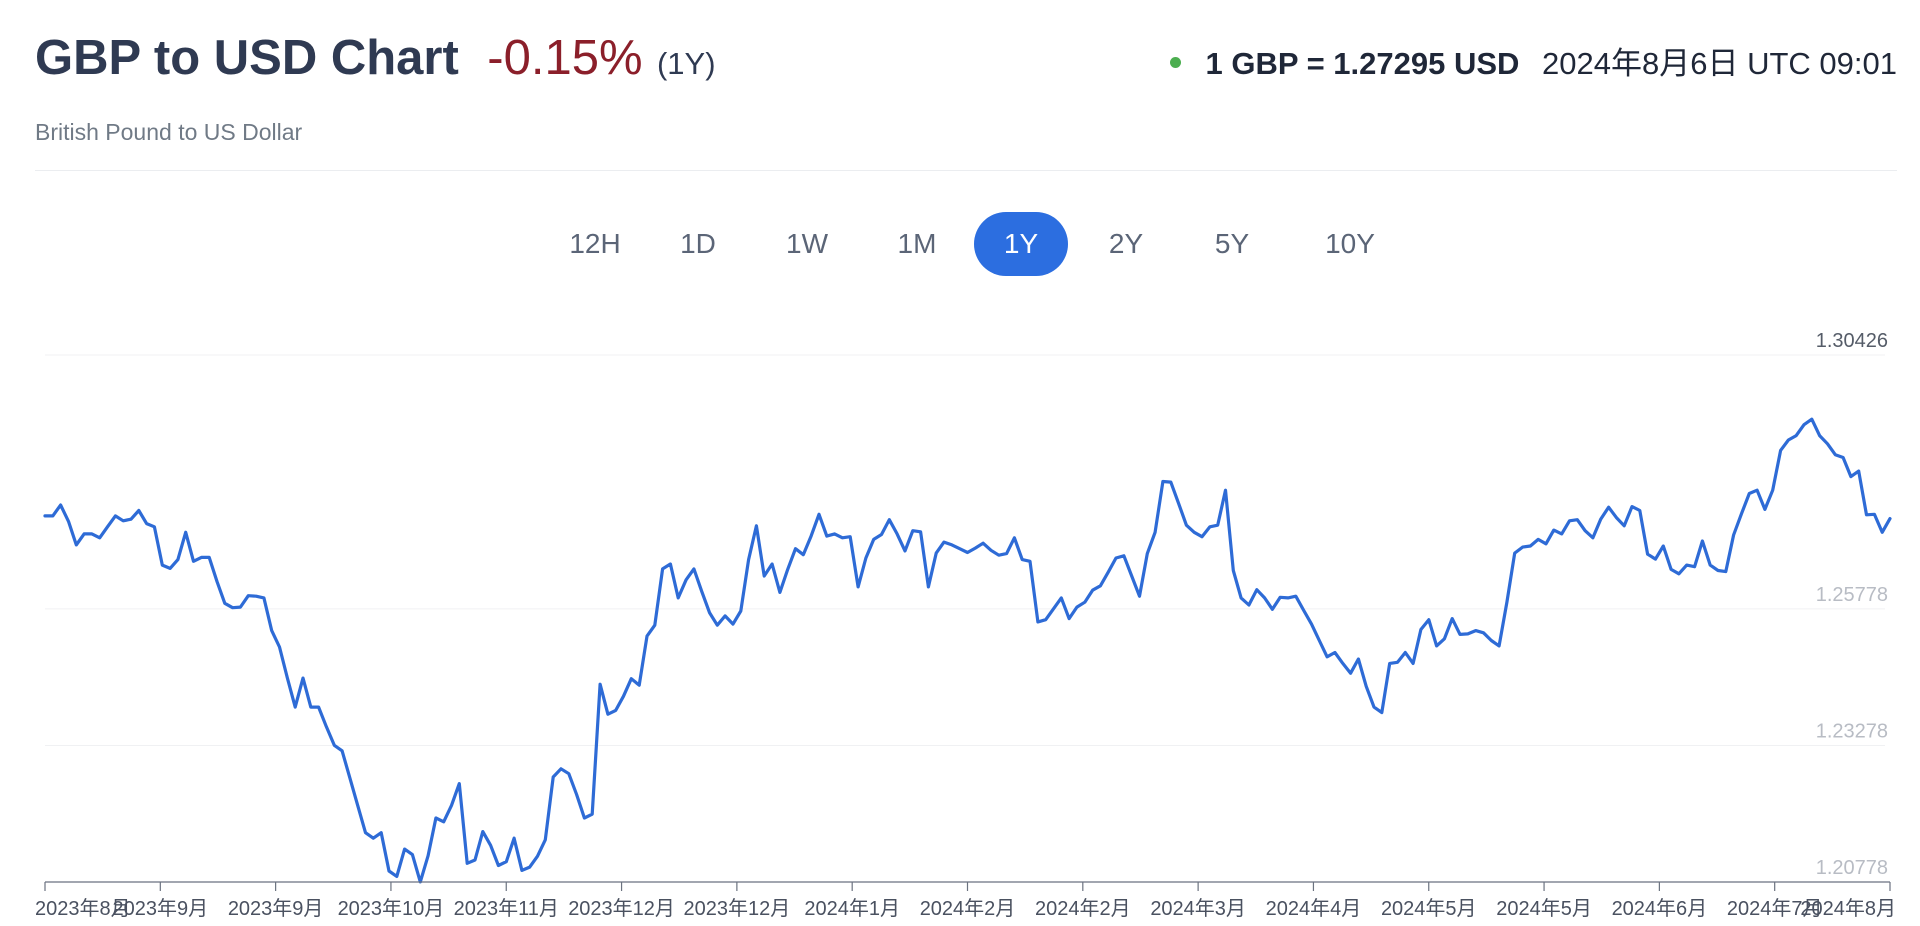 This screenshot has height=926, width=1920. I want to click on x-tick-label: 2023年11月, so click(506, 908).